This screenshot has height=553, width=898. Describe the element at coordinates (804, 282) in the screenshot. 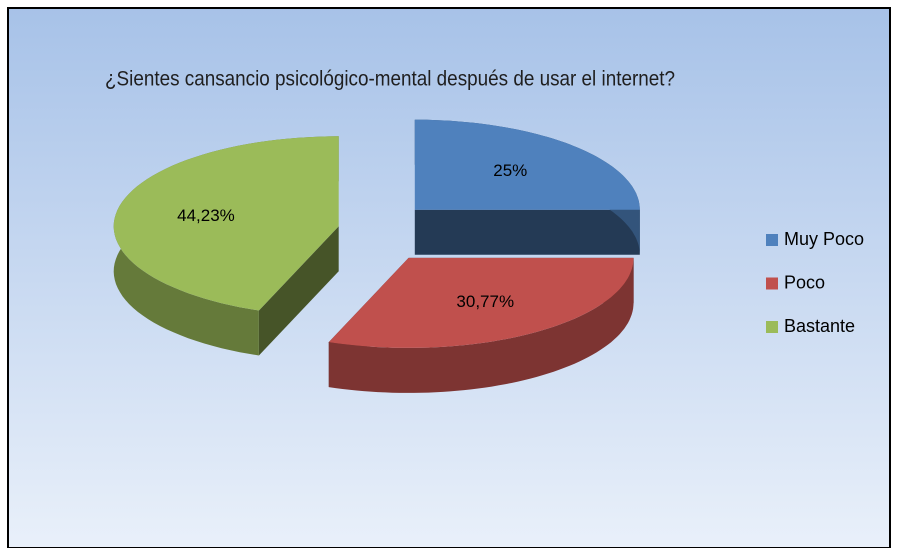

I see `legend-label: Poco` at that location.